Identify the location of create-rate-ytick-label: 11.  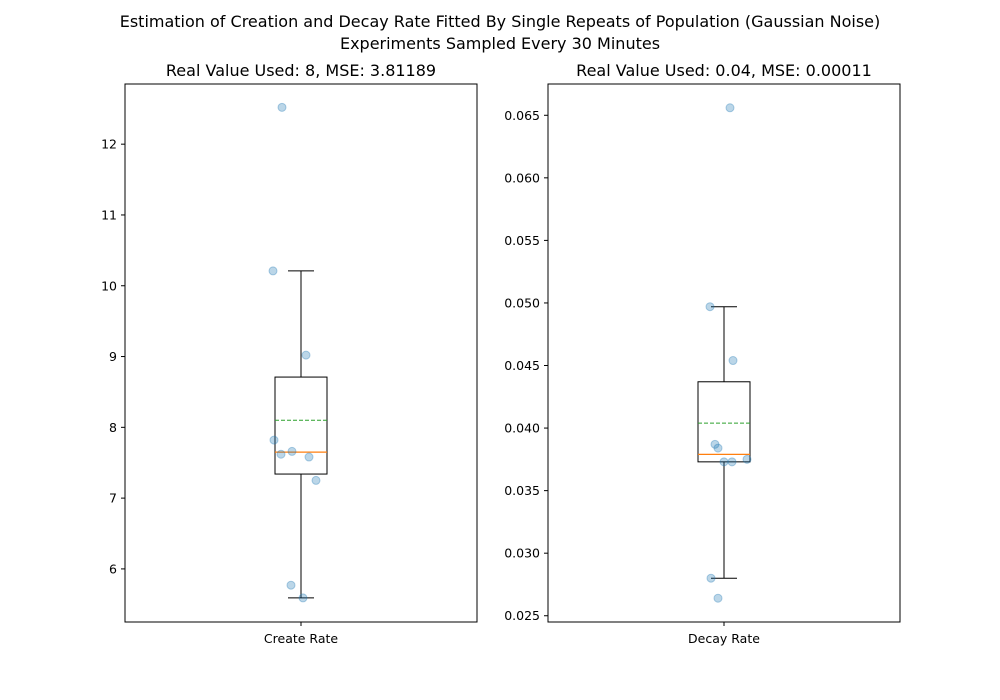
(109, 214).